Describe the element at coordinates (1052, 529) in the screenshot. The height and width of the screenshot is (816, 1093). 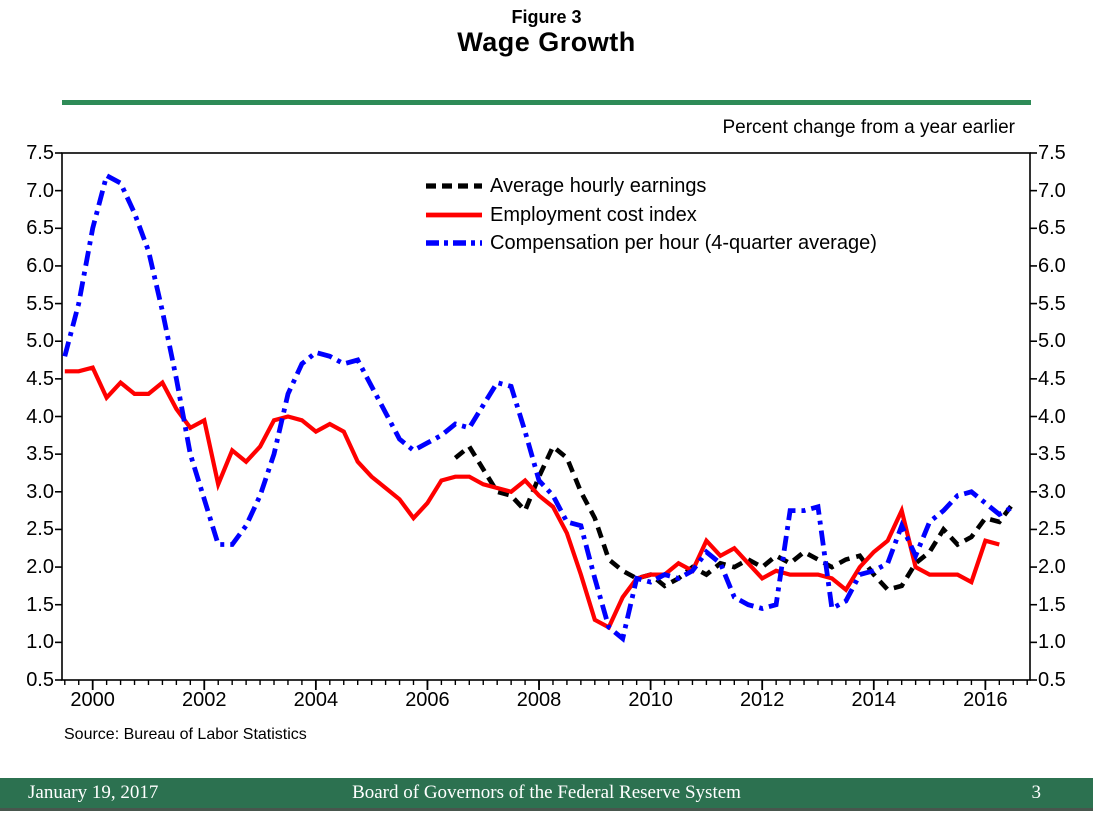
I see `y-tick-label-right: 2.5` at that location.